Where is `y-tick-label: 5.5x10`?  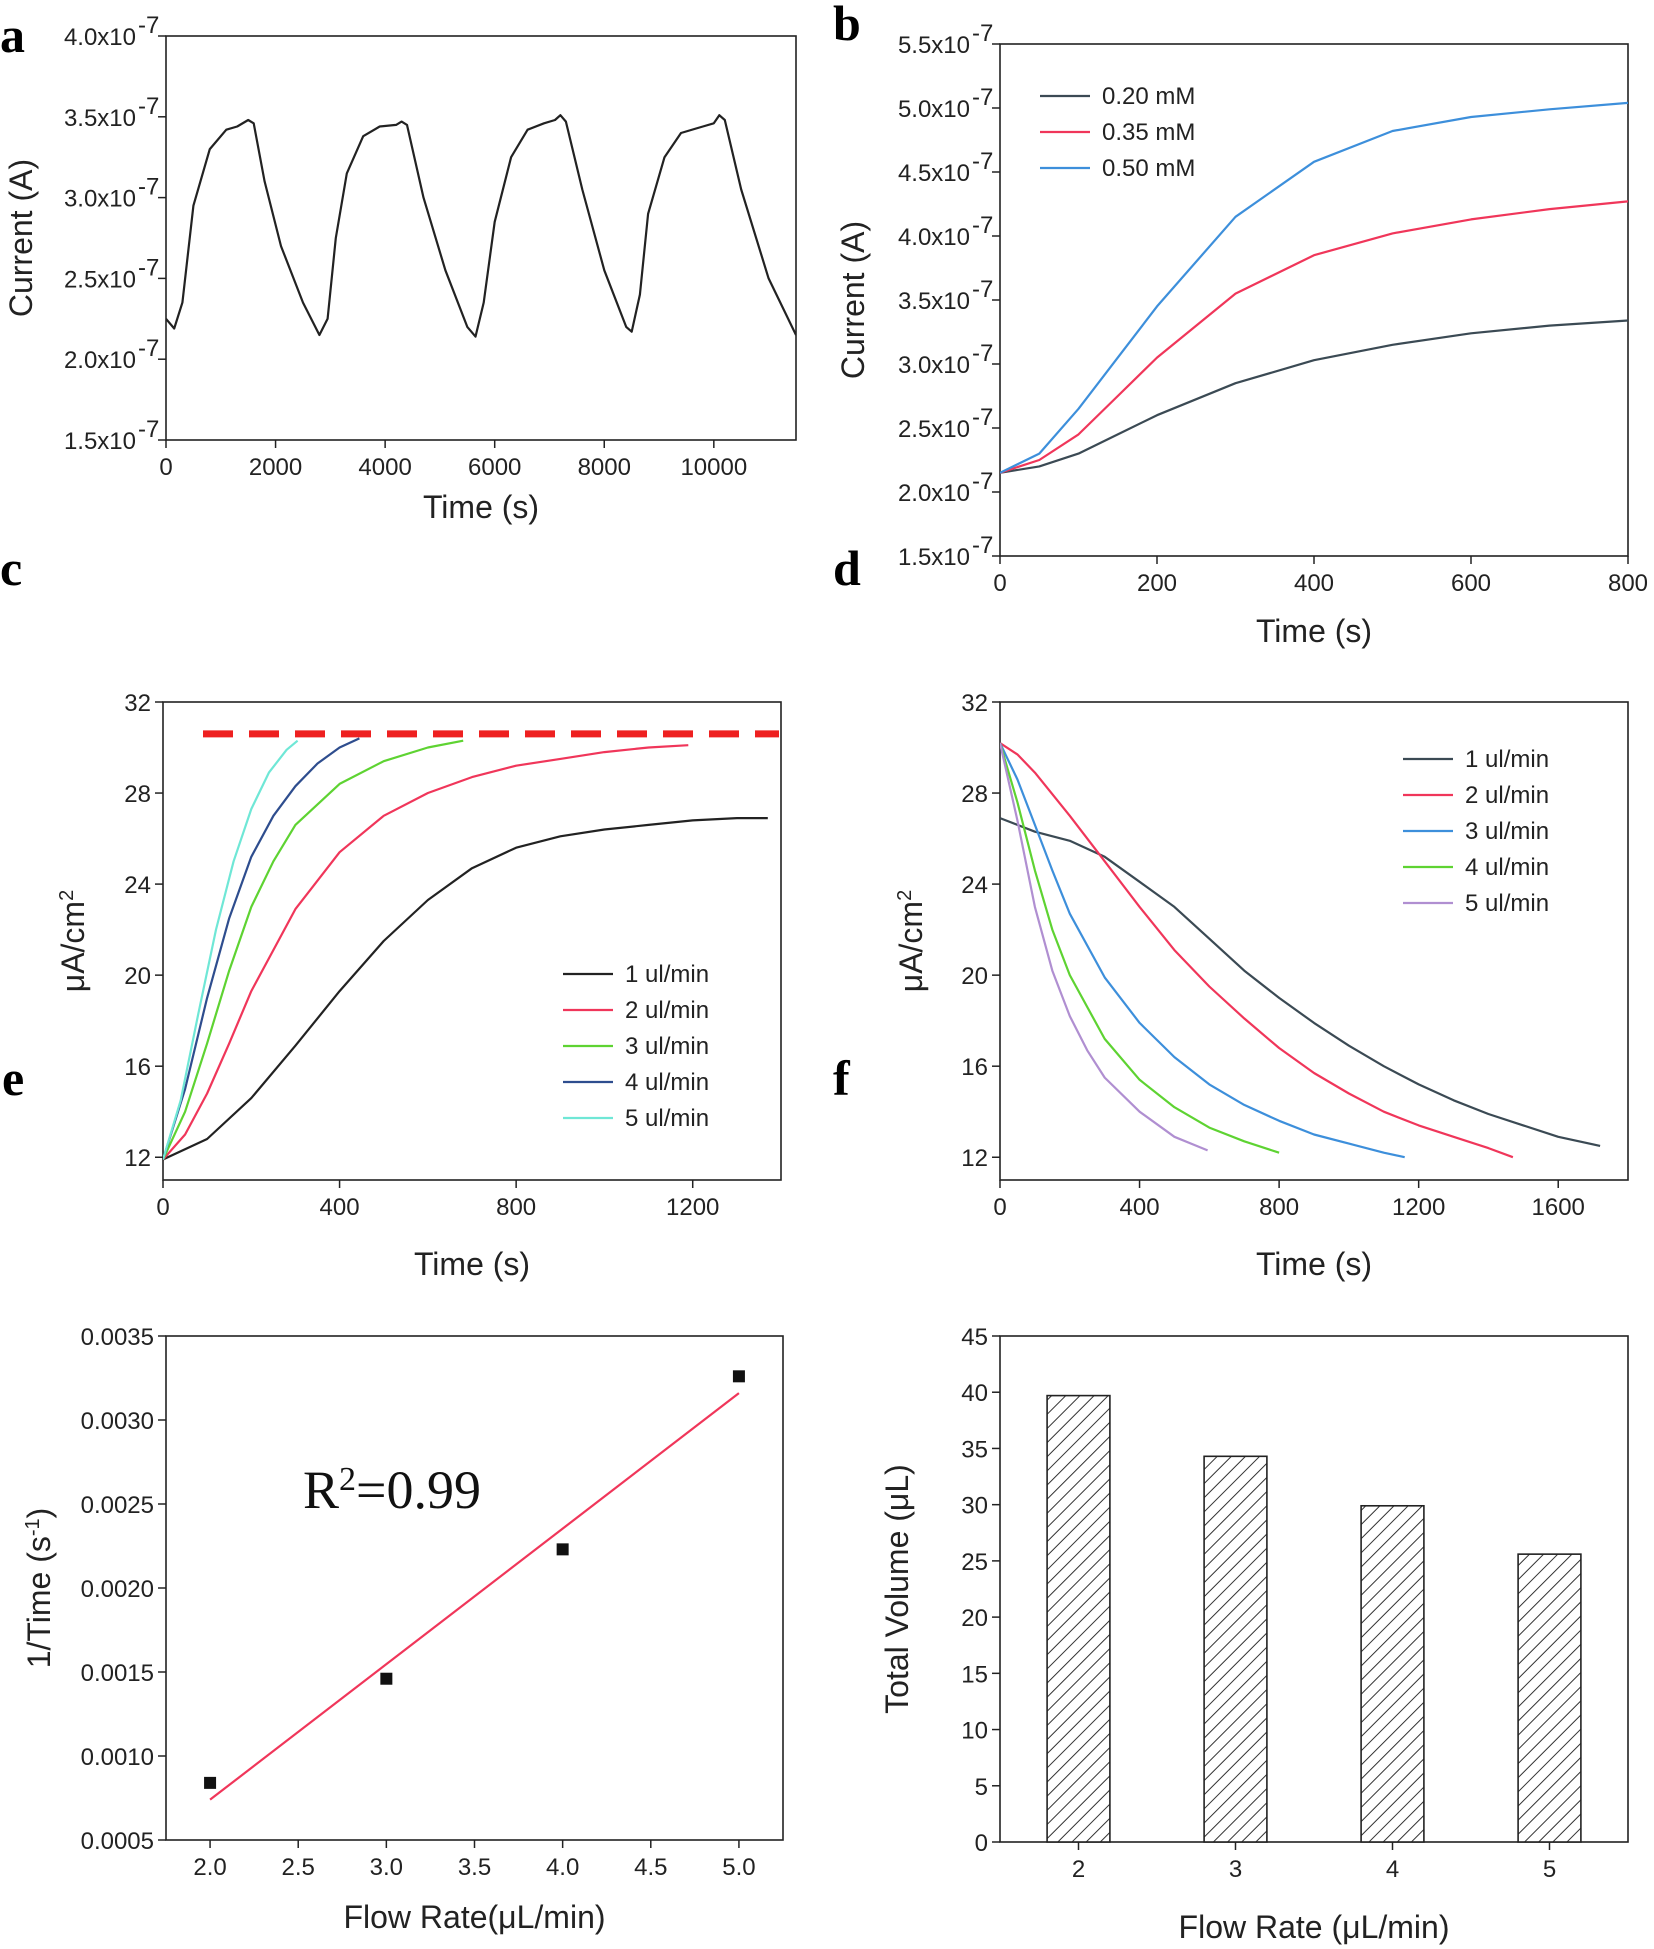 y-tick-label: 5.5x10 is located at coordinates (934, 45).